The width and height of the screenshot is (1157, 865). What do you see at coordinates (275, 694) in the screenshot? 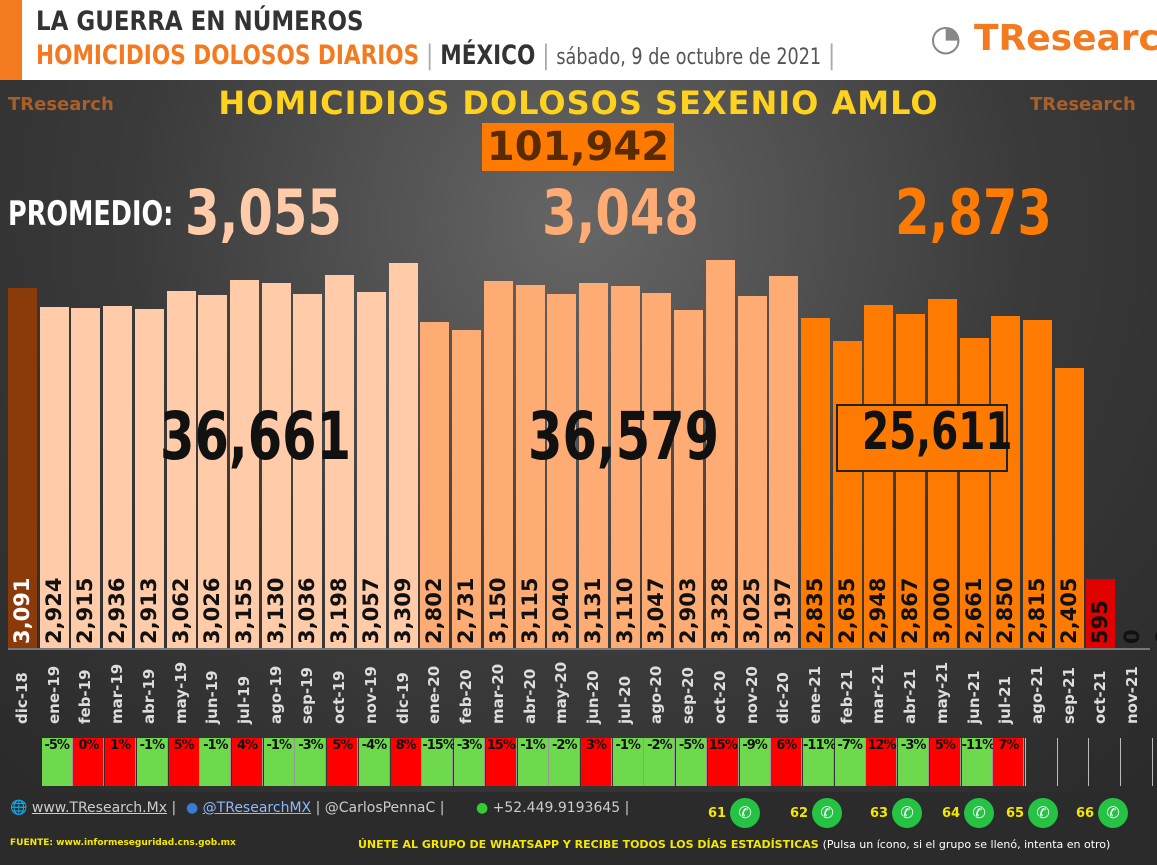
I see `month-label: ago-19` at bounding box center [275, 694].